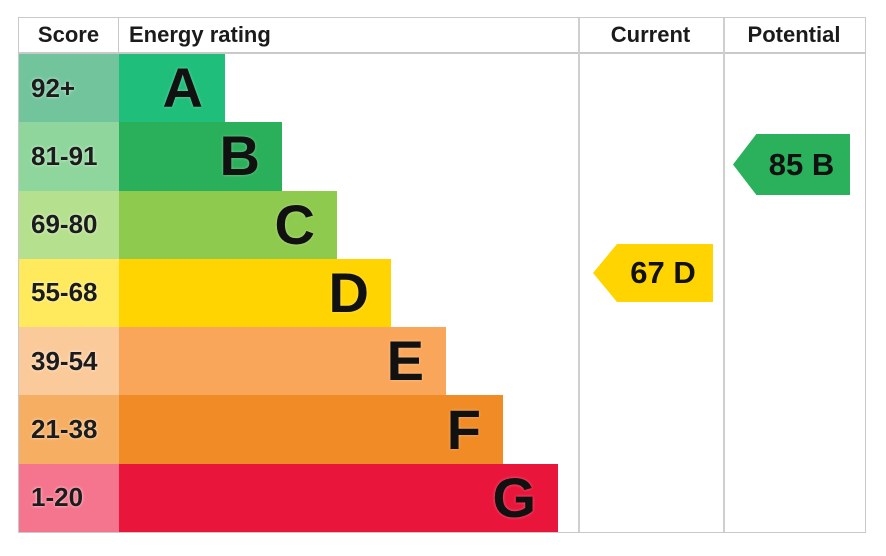  I want to click on potential-column-divider, so click(724, 275).